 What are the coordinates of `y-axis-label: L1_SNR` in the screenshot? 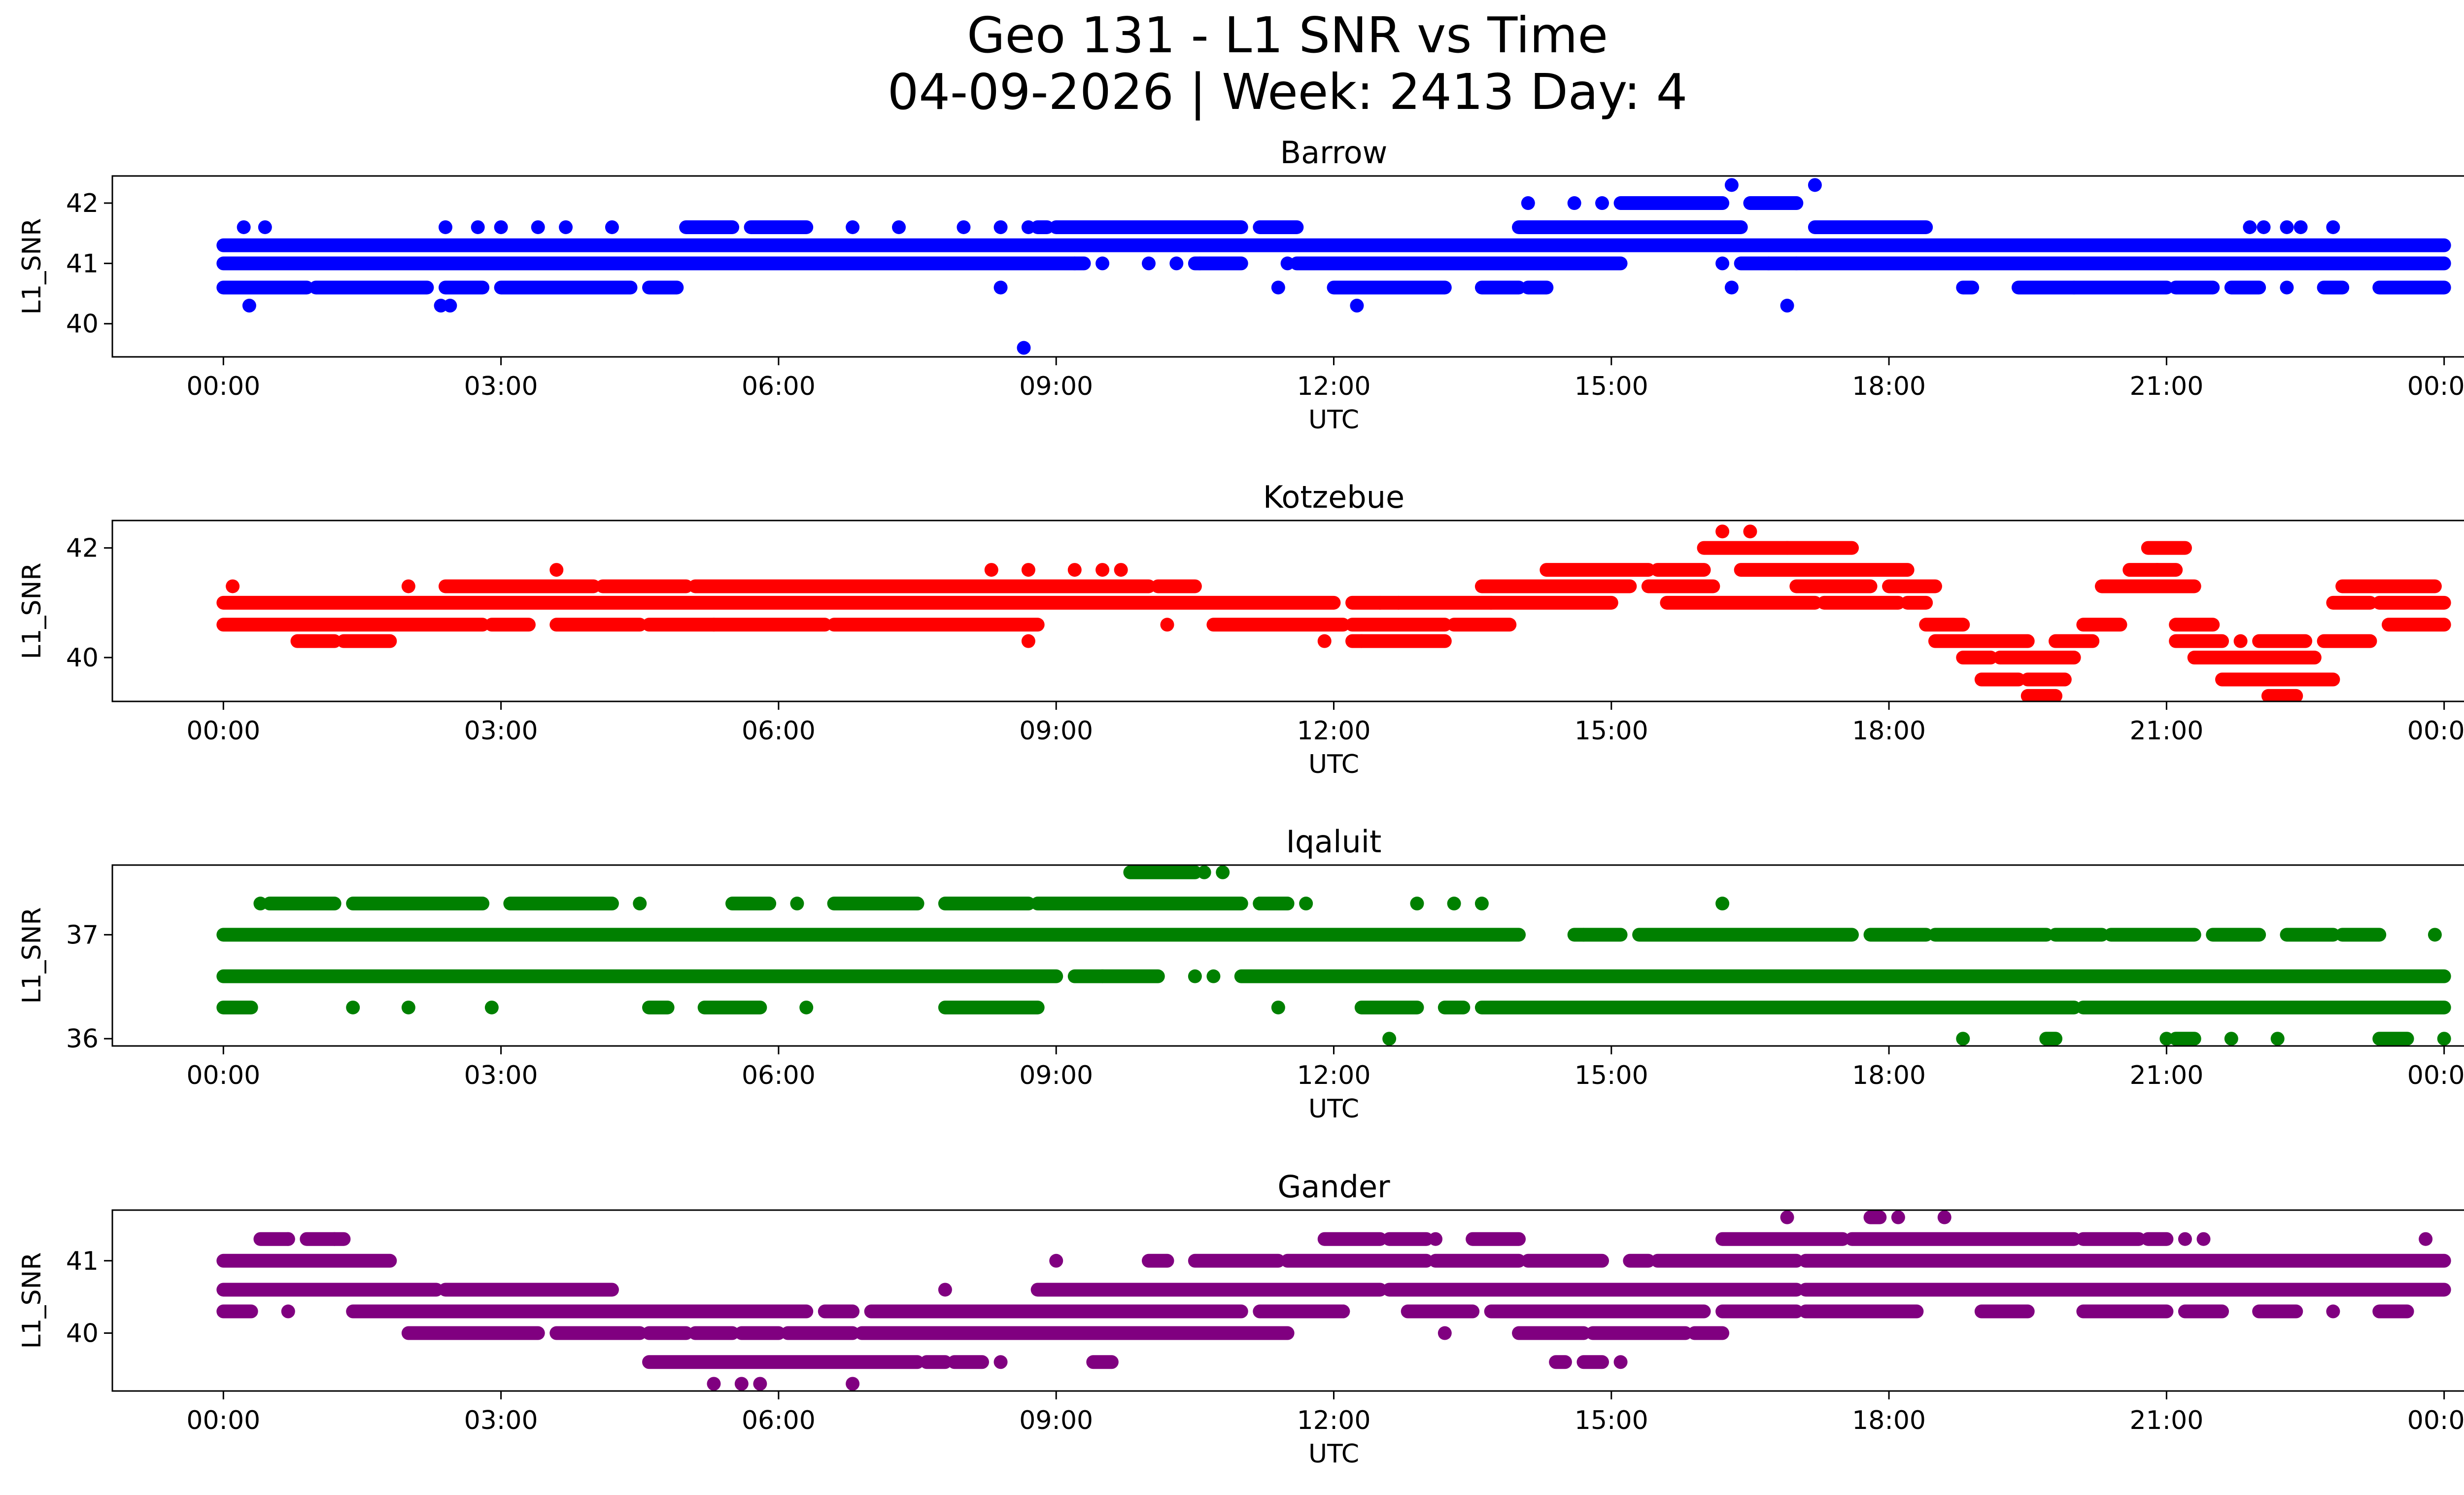 It's located at (32, 955).